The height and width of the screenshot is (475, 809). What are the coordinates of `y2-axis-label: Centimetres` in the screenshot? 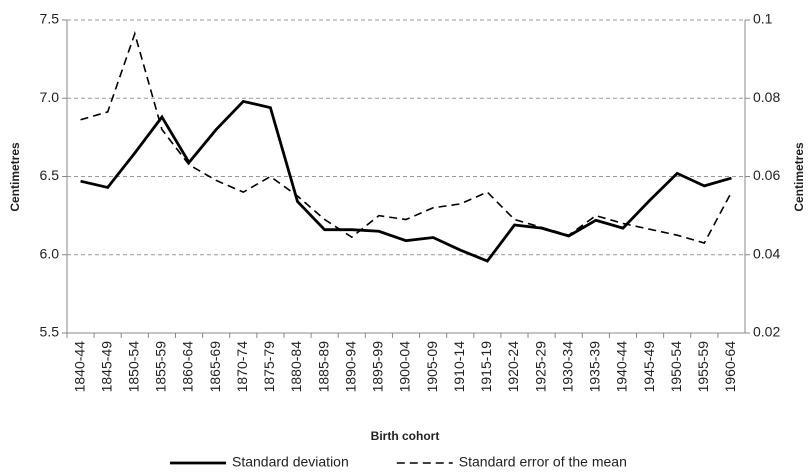 It's located at (799, 177).